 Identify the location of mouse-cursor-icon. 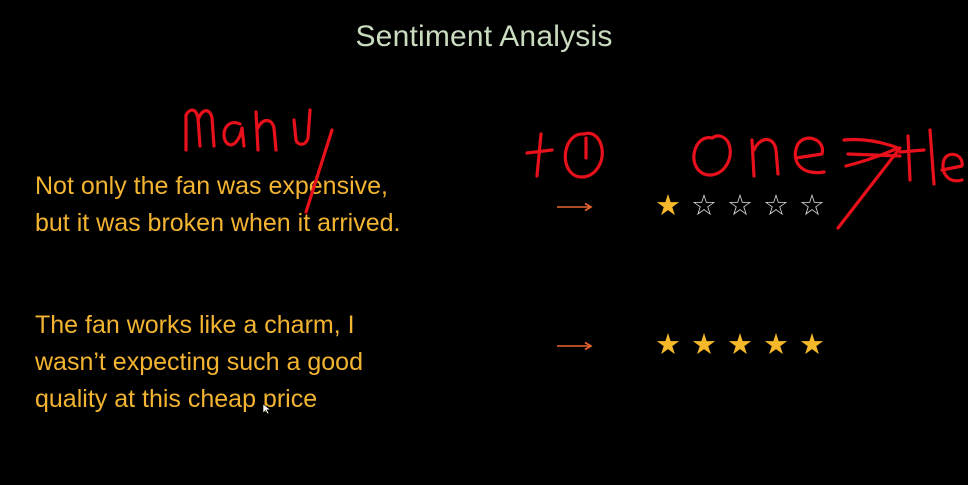
(267, 409).